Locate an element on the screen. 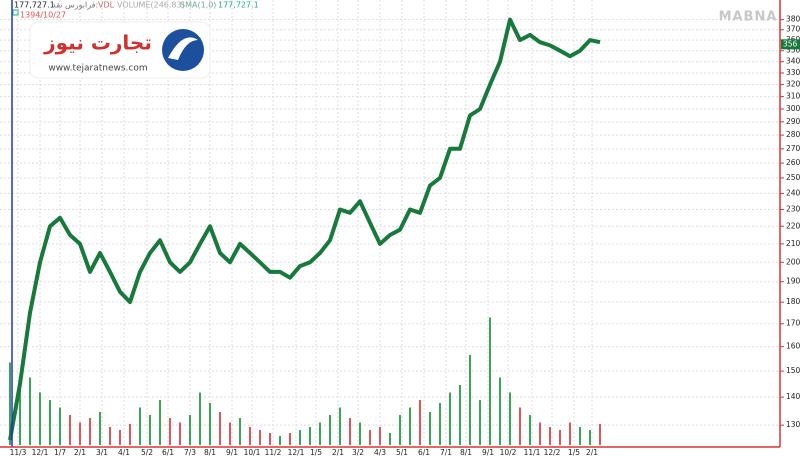  x-tick-label: 11/2 is located at coordinates (273, 452).